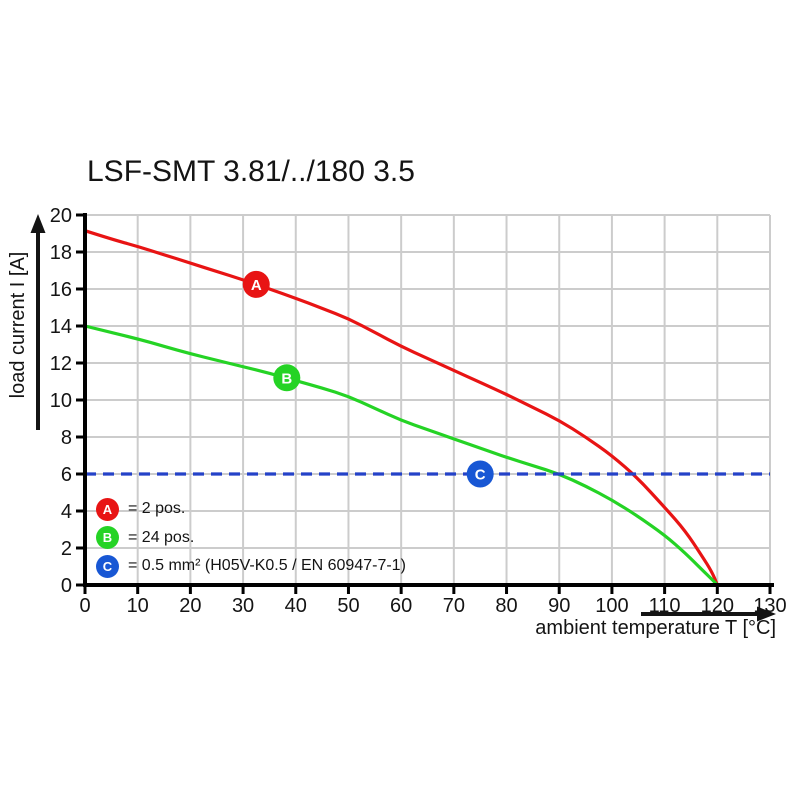 The height and width of the screenshot is (800, 800). Describe the element at coordinates (611, 606) in the screenshot. I see `x-tick-label: 100` at that location.